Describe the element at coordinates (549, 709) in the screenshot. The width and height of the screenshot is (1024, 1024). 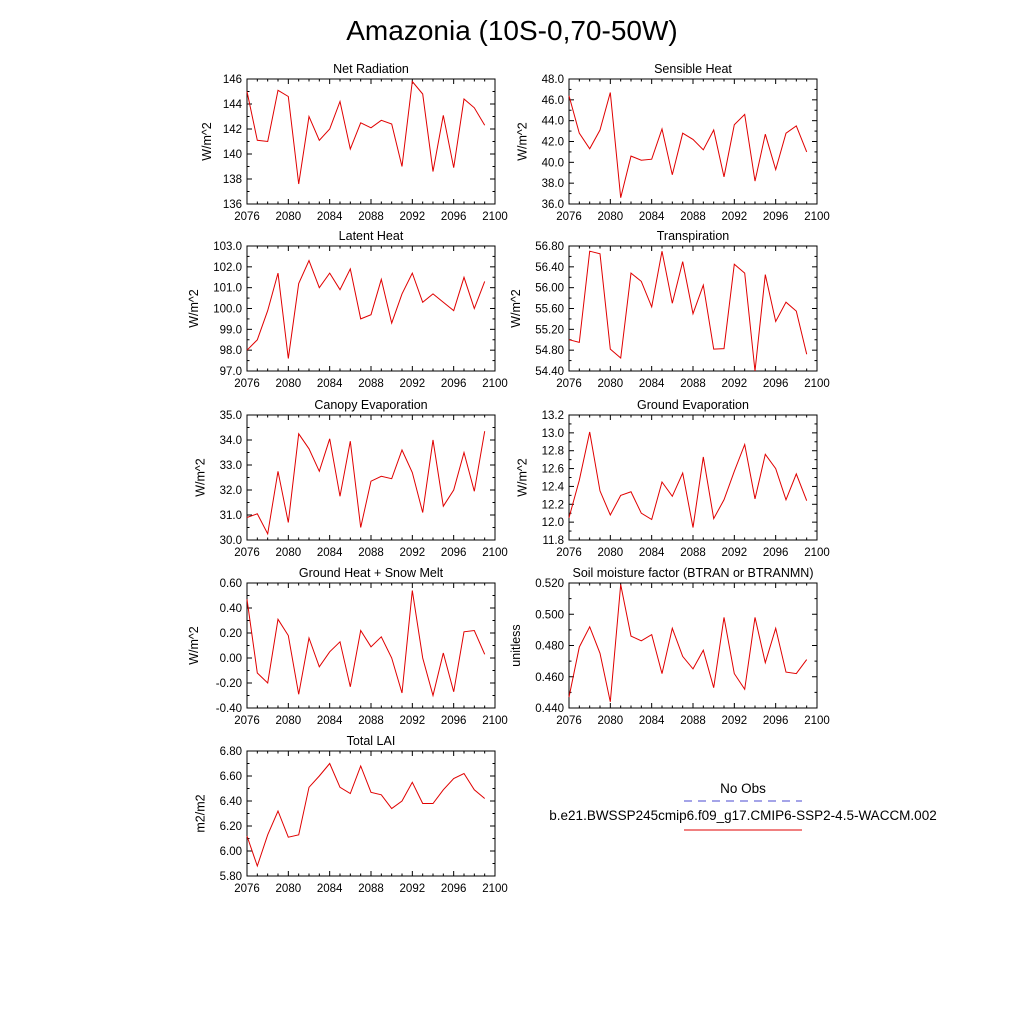
I see `y-tick-label: 0.440` at that location.